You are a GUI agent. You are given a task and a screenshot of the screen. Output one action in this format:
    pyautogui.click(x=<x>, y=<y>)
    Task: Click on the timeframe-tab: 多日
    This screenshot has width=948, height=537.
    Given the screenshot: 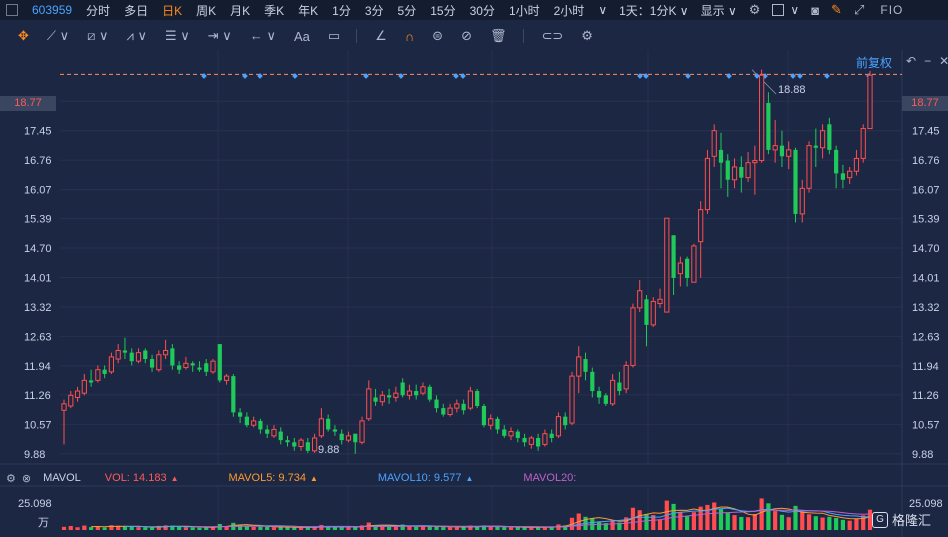 What is the action you would take?
    pyautogui.click(x=136, y=10)
    